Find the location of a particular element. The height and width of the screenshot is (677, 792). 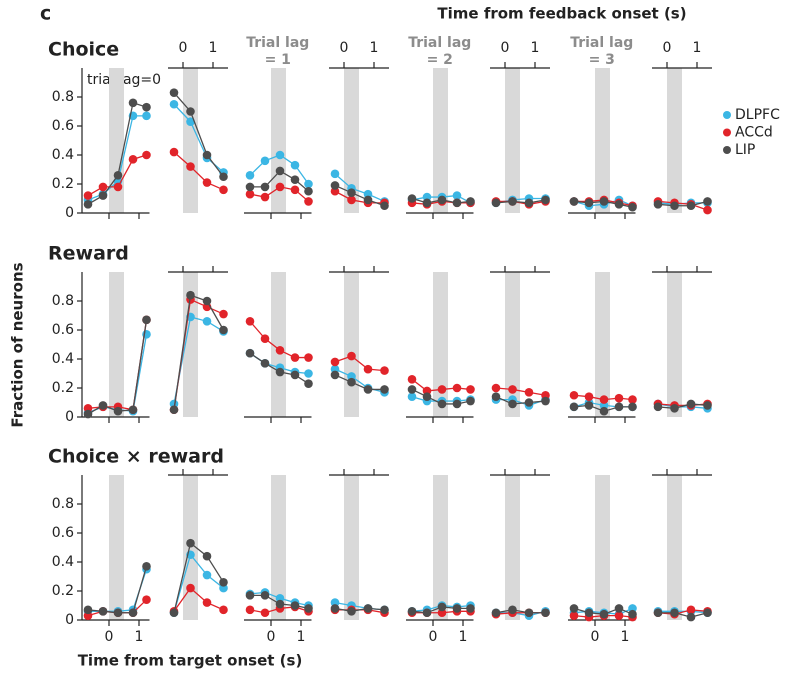

lag-label: Trial lag is located at coordinates (601, 43).